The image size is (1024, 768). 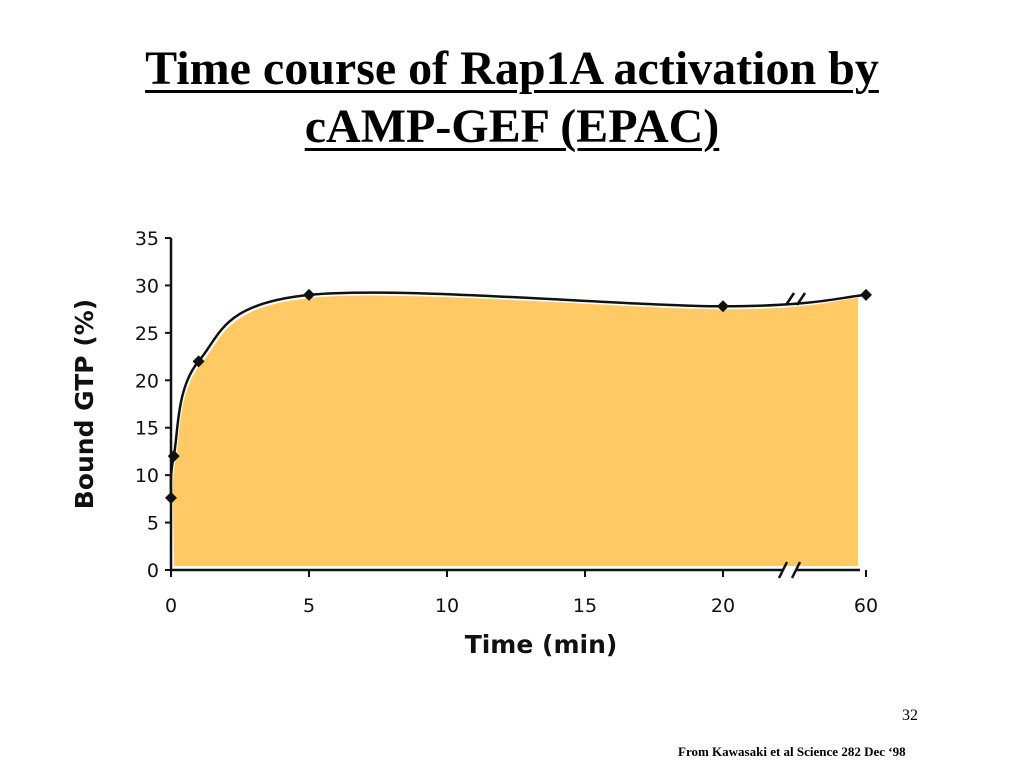 I want to click on x-axis-break-marker, so click(x=789, y=570).